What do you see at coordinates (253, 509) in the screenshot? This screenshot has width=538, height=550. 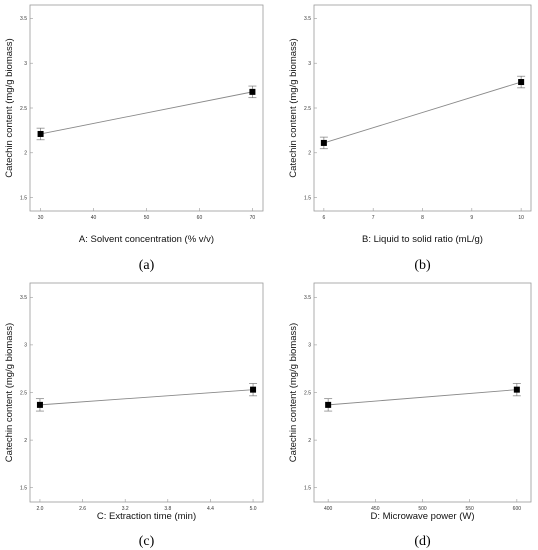 I see `x-tick-label: 5.0` at bounding box center [253, 509].